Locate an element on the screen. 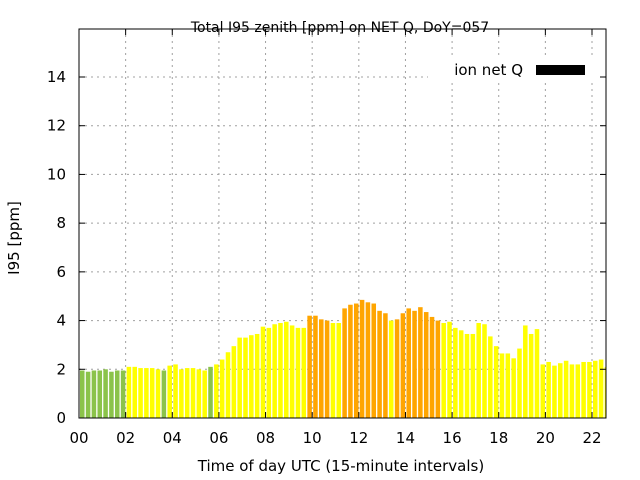 Image resolution: width=640 pixels, height=480 pixels. y-tick-label: 2 is located at coordinates (61, 369).